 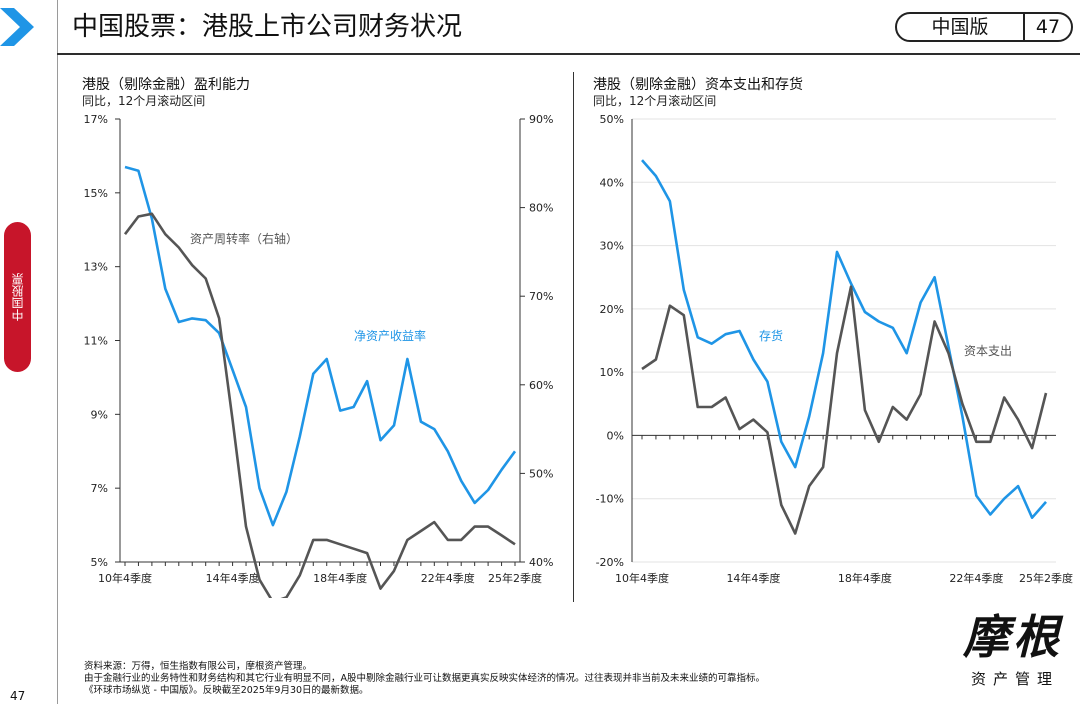 I want to click on section-tab: 中国股票, so click(x=17, y=297).